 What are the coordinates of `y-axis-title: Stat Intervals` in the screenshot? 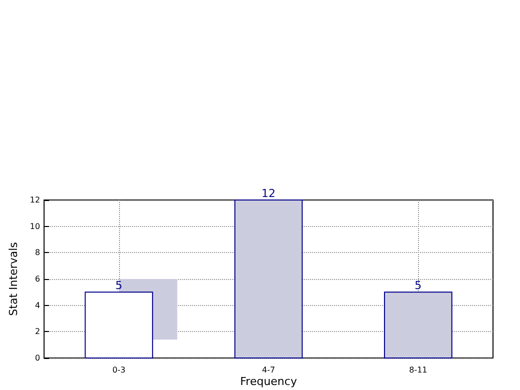 It's located at (13, 279).